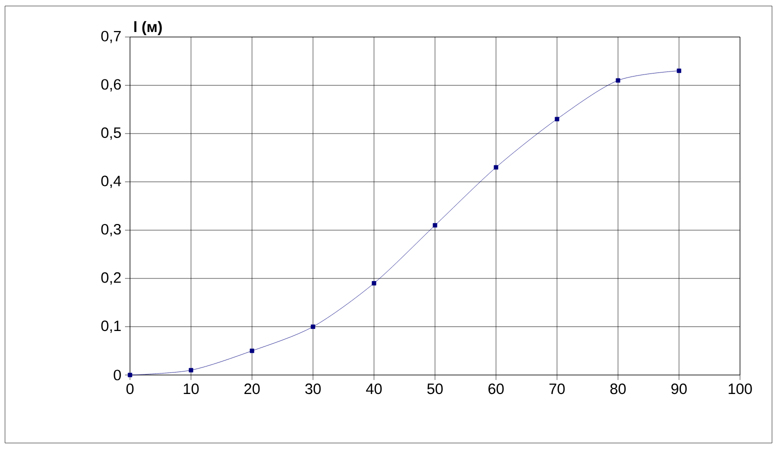 This screenshot has width=777, height=449. What do you see at coordinates (111, 37) in the screenshot?
I see `y-tick-label: 0,7` at bounding box center [111, 37].